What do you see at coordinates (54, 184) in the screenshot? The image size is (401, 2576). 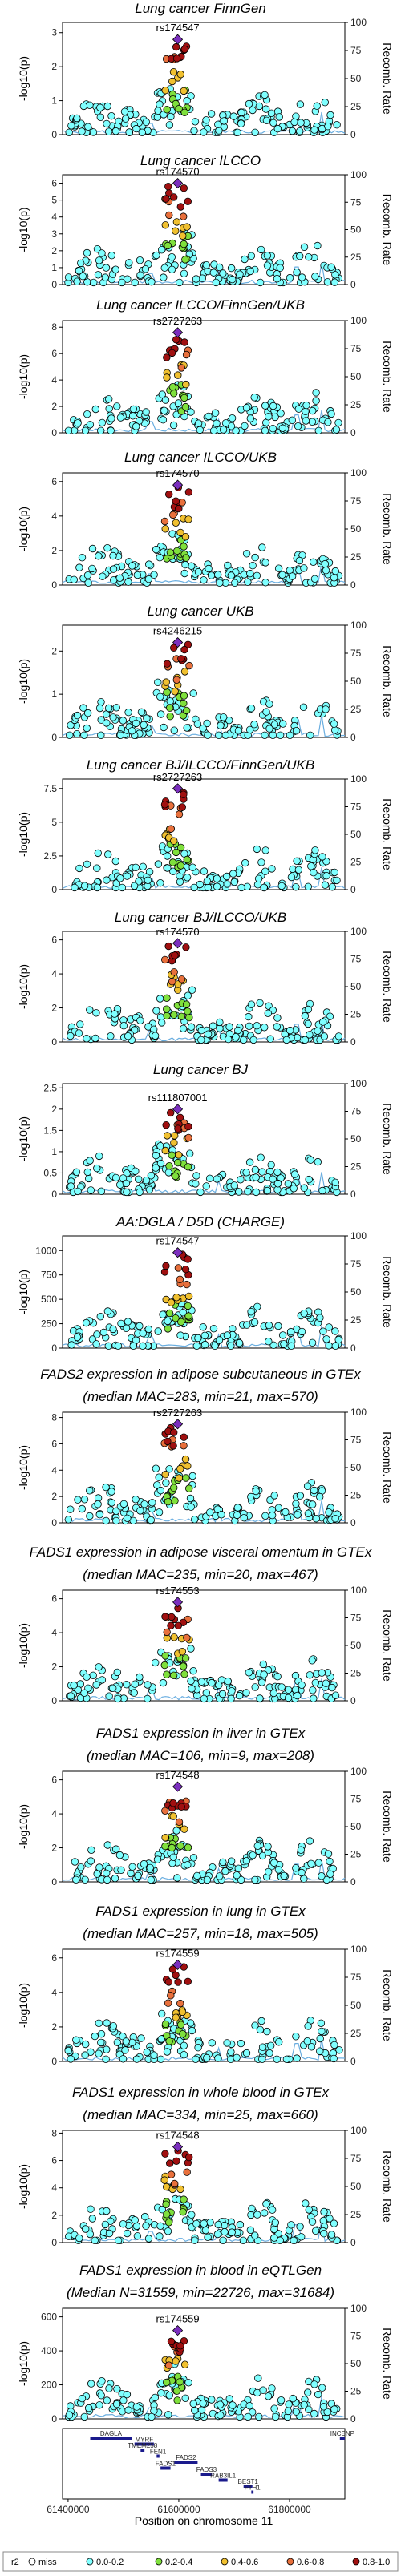 I see `y-tick-label: 6` at bounding box center [54, 184].